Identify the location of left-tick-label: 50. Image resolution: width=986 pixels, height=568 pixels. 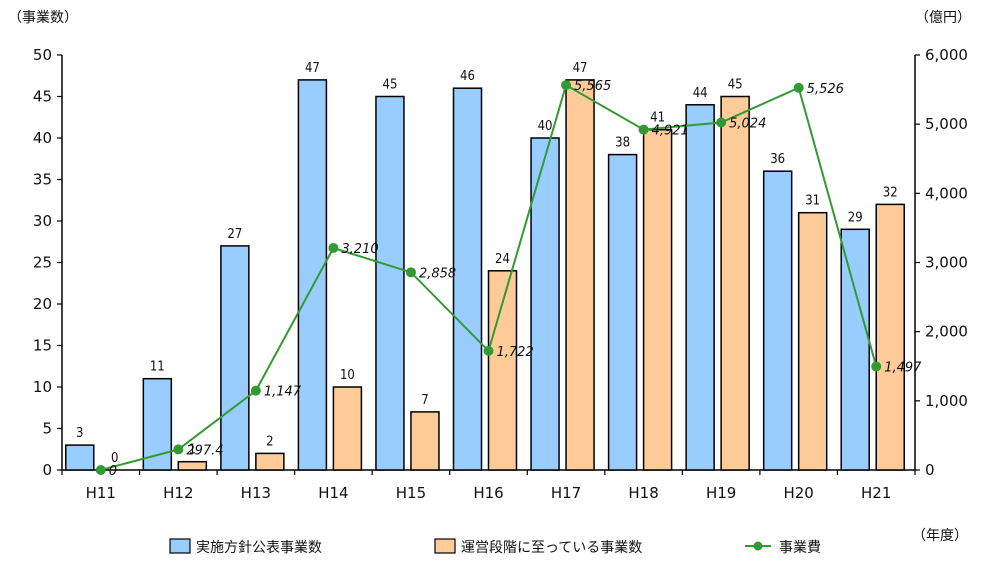
(42, 55).